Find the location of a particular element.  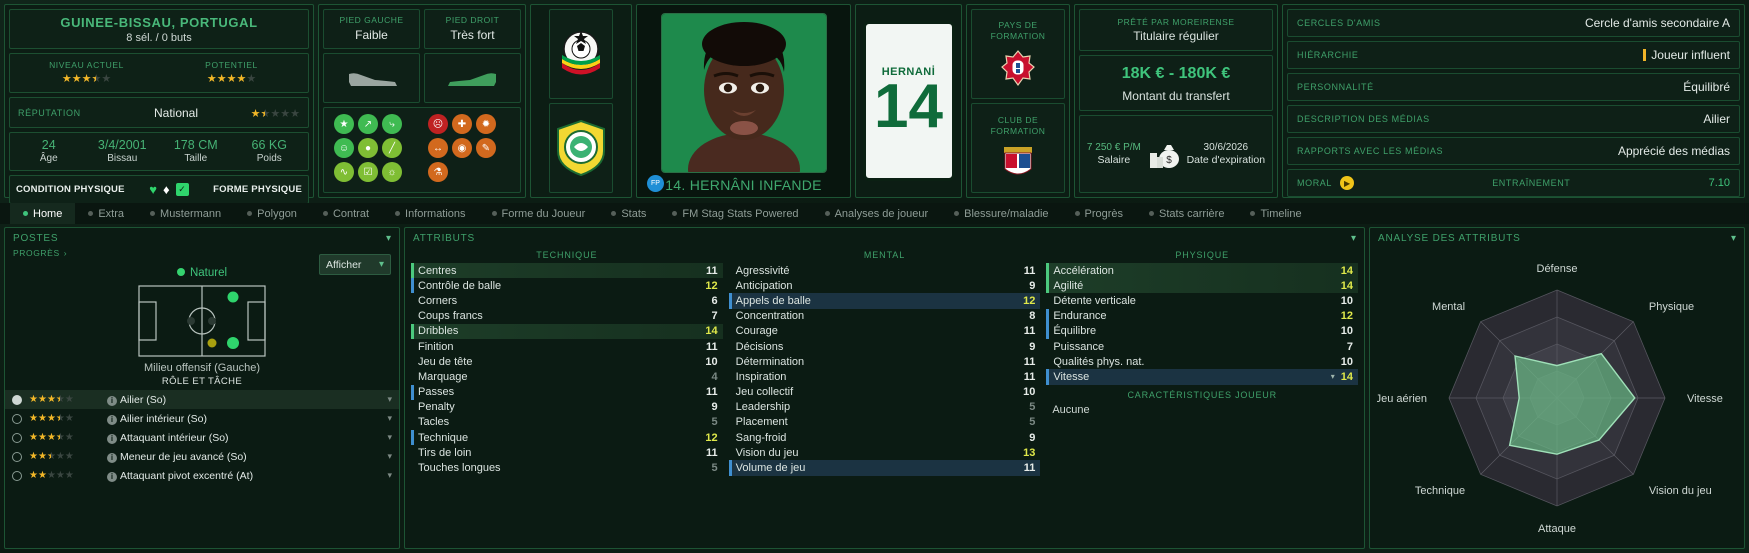

attribute-value: 14 is located at coordinates (1347, 285).